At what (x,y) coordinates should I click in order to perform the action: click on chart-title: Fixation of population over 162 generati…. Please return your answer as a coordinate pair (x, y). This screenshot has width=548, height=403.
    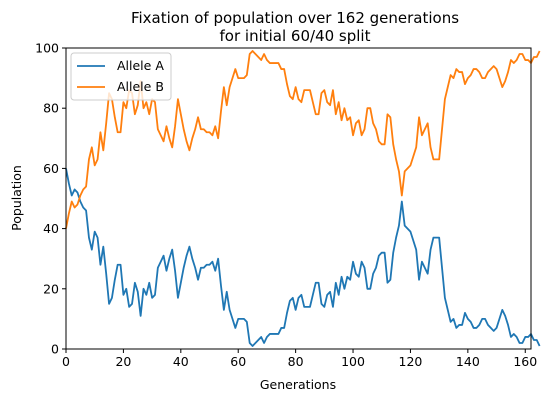
    Looking at the image, I should click on (295, 27).